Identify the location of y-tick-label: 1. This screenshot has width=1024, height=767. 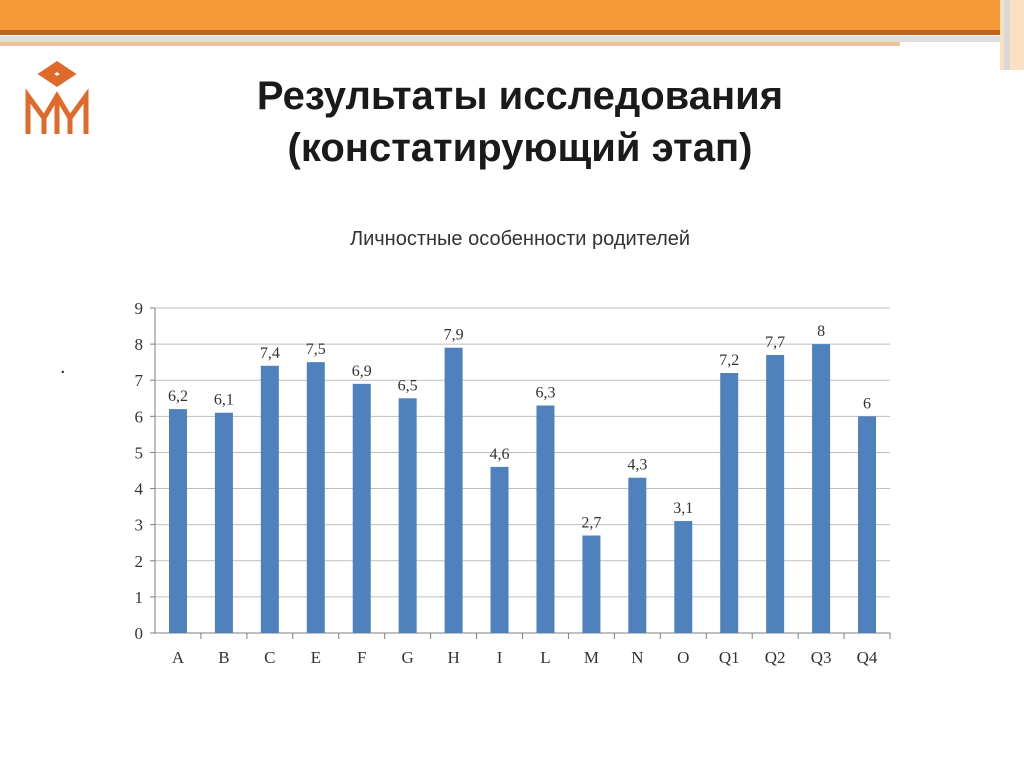
(139, 597).